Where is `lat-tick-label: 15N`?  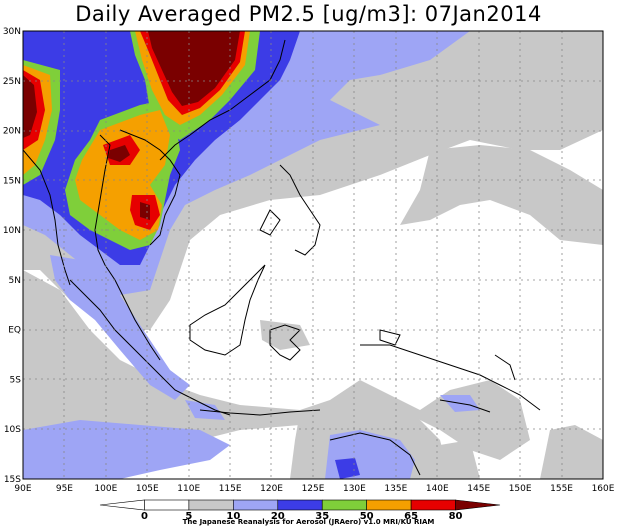
lat-tick-label: 15N is located at coordinates (12, 181).